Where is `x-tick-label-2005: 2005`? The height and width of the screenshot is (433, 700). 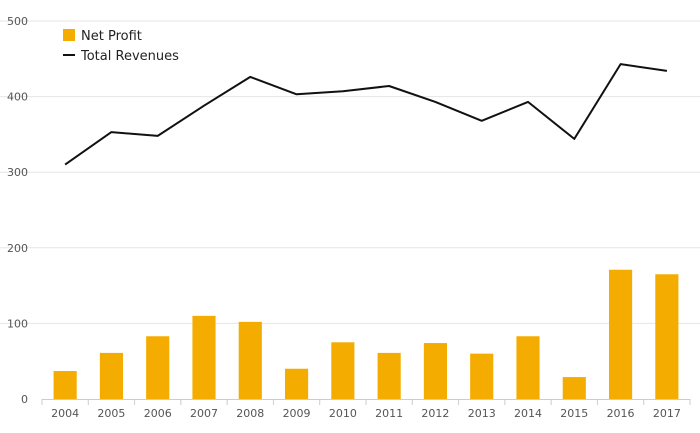
x-tick-label-2005: 2005 is located at coordinates (111, 413).